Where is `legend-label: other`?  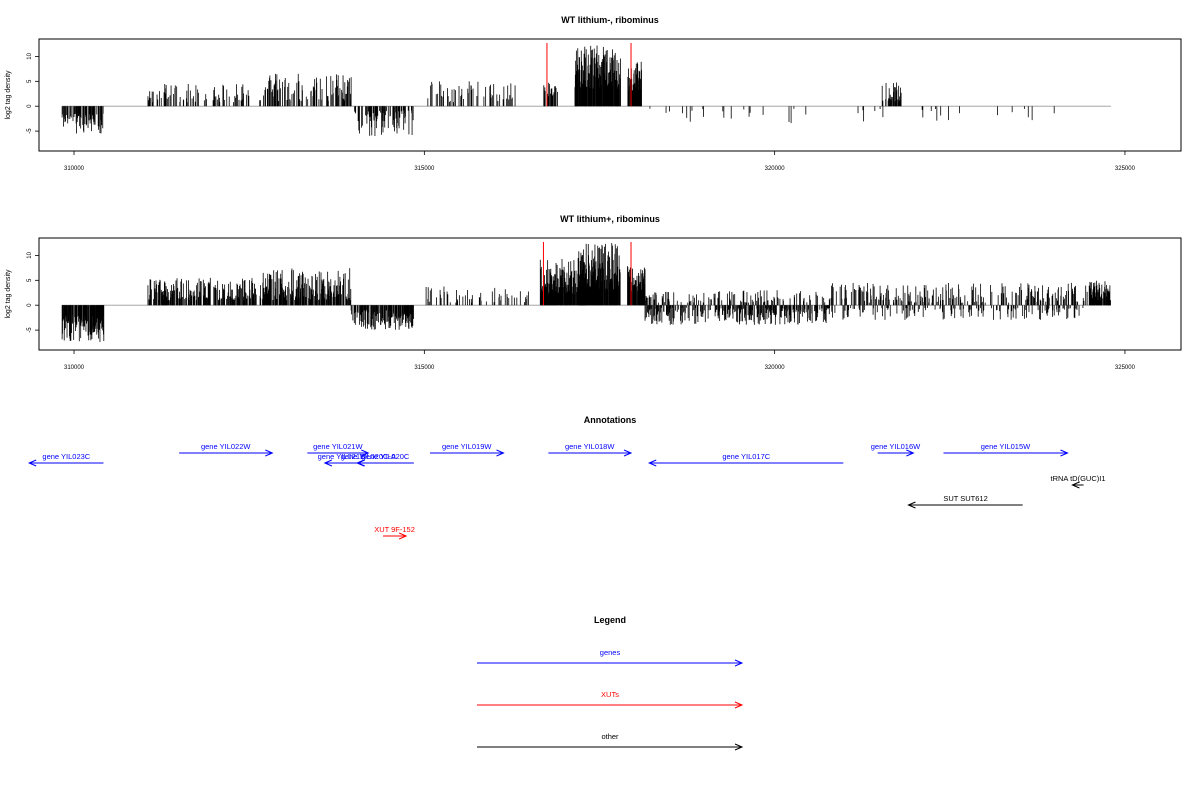 legend-label: other is located at coordinates (610, 736).